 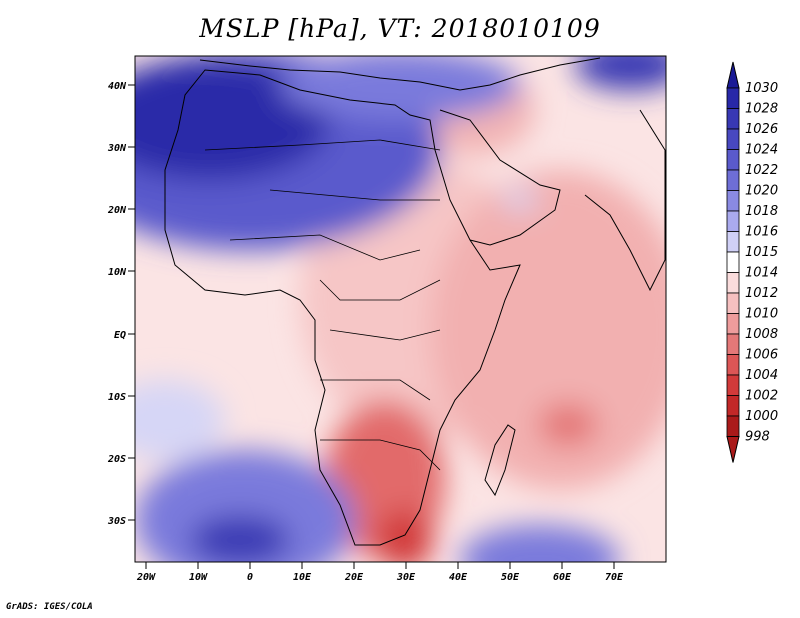 I want to click on colorbar-top-arrow, so click(x=733, y=75).